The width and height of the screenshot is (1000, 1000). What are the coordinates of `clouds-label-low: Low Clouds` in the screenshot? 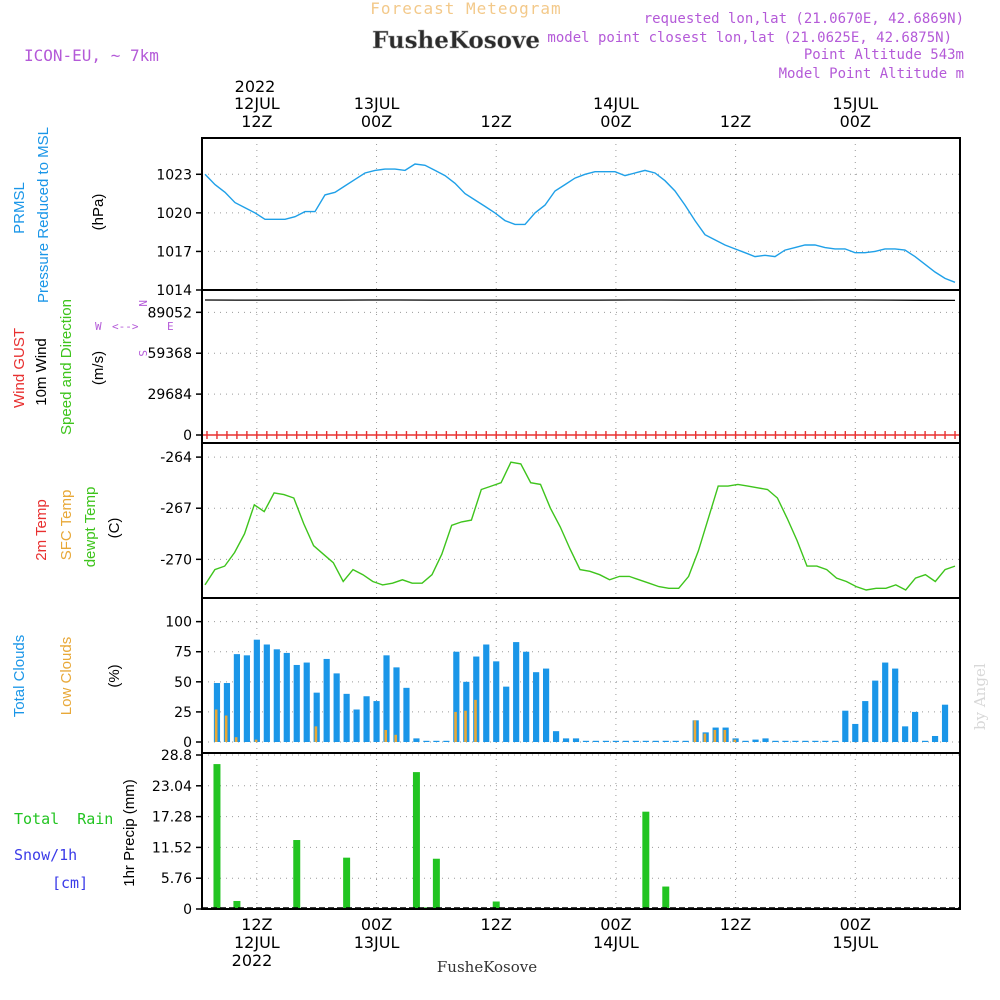 It's located at (66, 676).